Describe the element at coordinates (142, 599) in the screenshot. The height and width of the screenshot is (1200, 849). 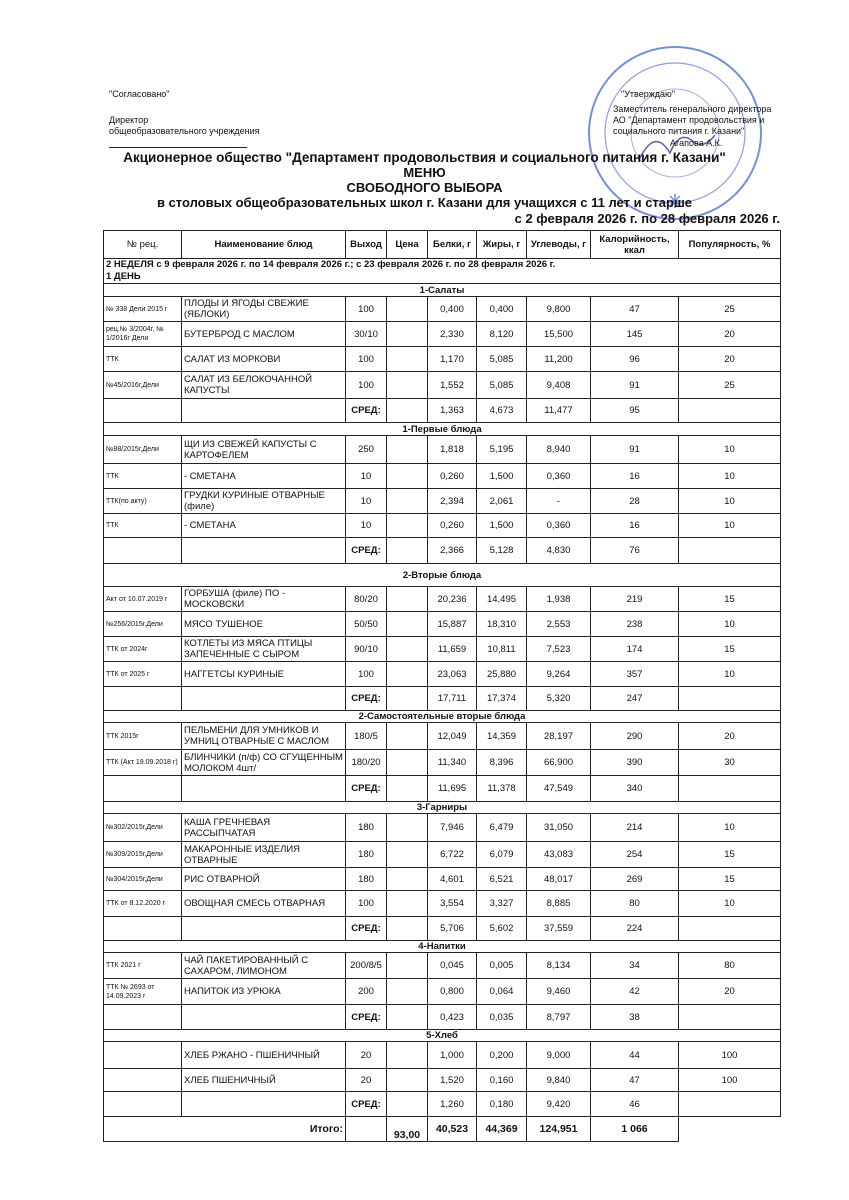
I see `recipe-number: Акт от 10.07.2019 г` at that location.